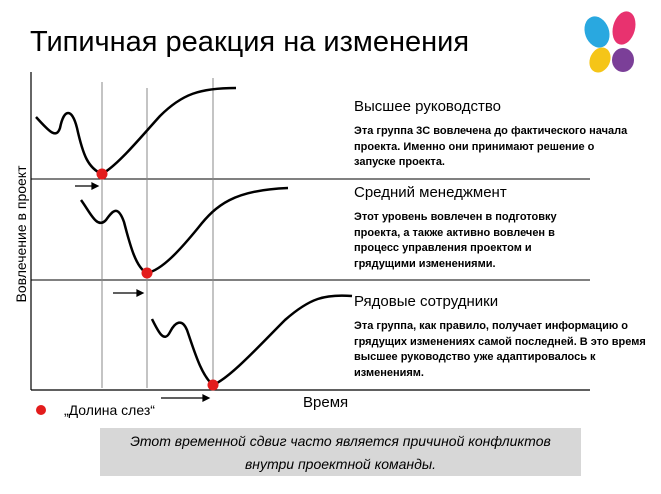 The height and width of the screenshot is (494, 661). Describe the element at coordinates (41, 410) in the screenshot. I see `legend-marker` at that location.